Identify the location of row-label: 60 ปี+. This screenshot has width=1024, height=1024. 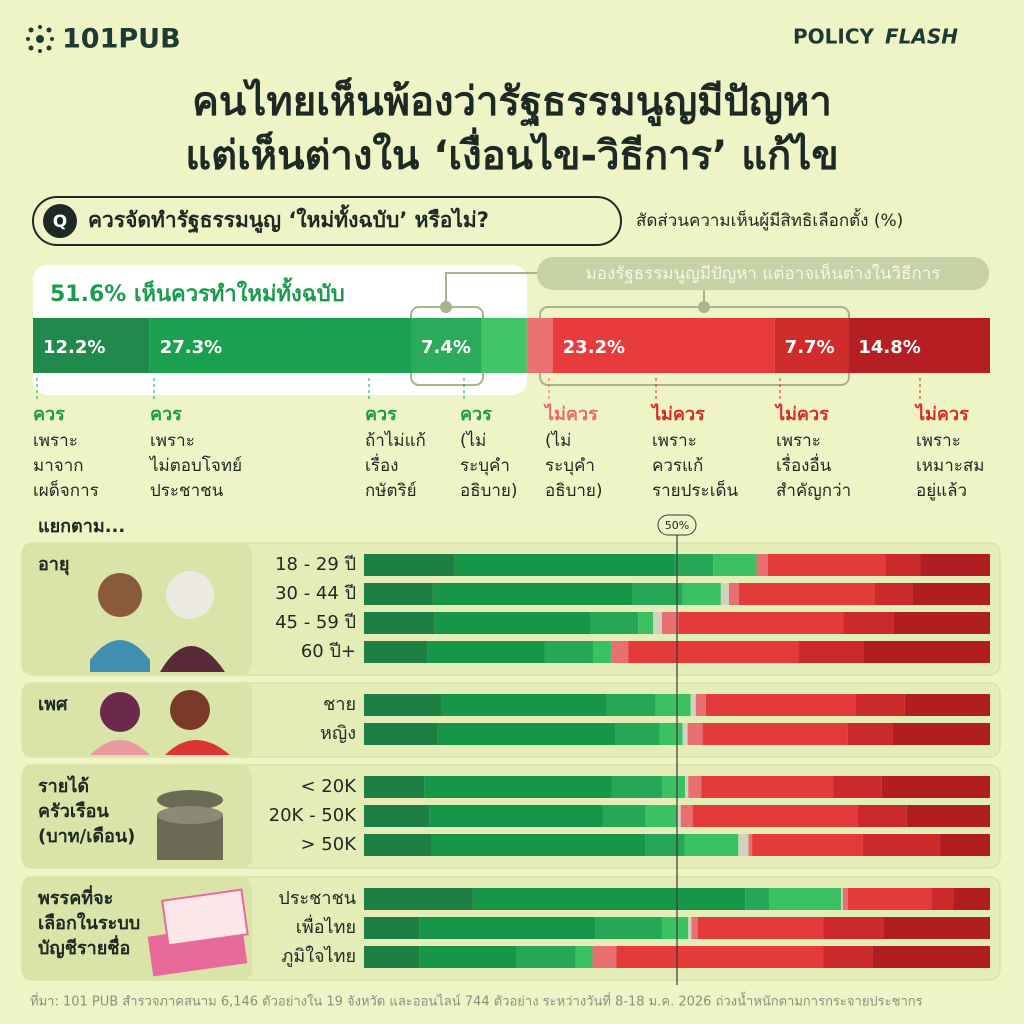
(328, 651).